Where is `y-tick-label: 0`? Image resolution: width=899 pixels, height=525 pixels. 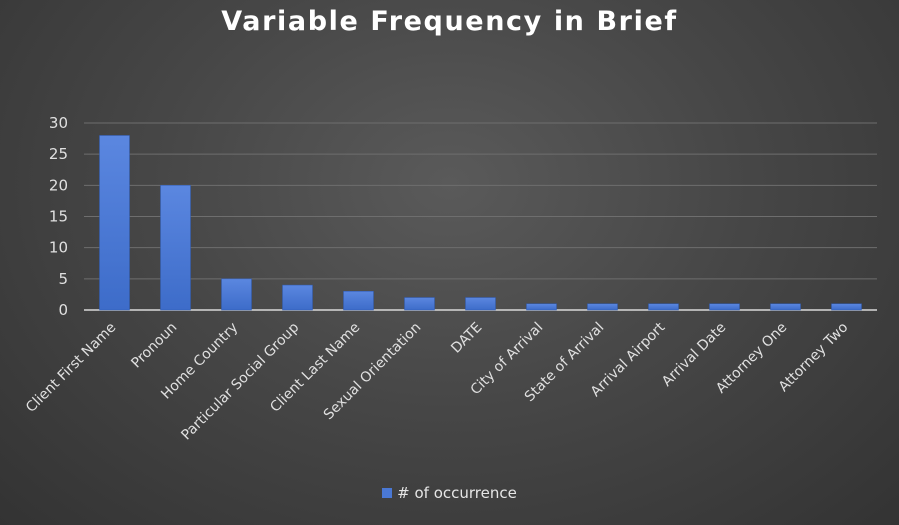
y-tick-label: 0 is located at coordinates (63, 310).